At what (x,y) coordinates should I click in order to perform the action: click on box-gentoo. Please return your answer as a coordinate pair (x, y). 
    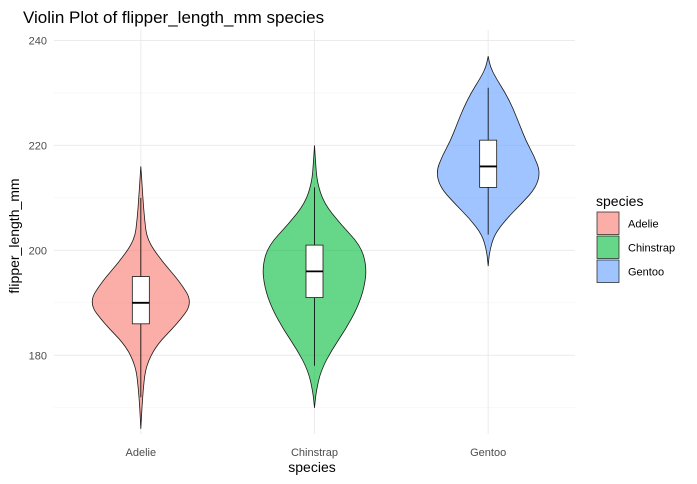
    Looking at the image, I should click on (488, 163).